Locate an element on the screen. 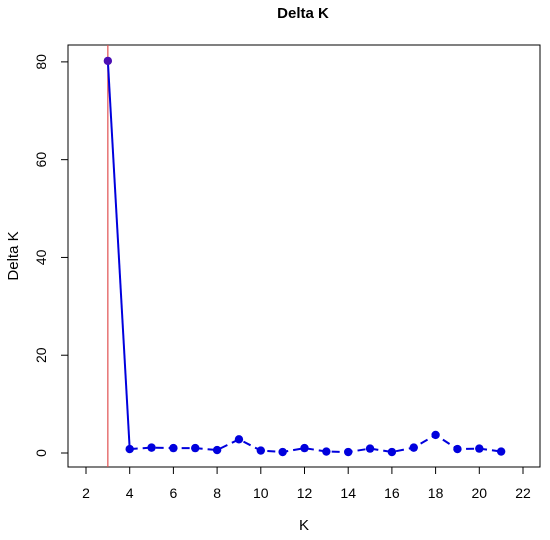 This screenshot has height=540, width=550. y-tick-label: 0 is located at coordinates (41, 453).